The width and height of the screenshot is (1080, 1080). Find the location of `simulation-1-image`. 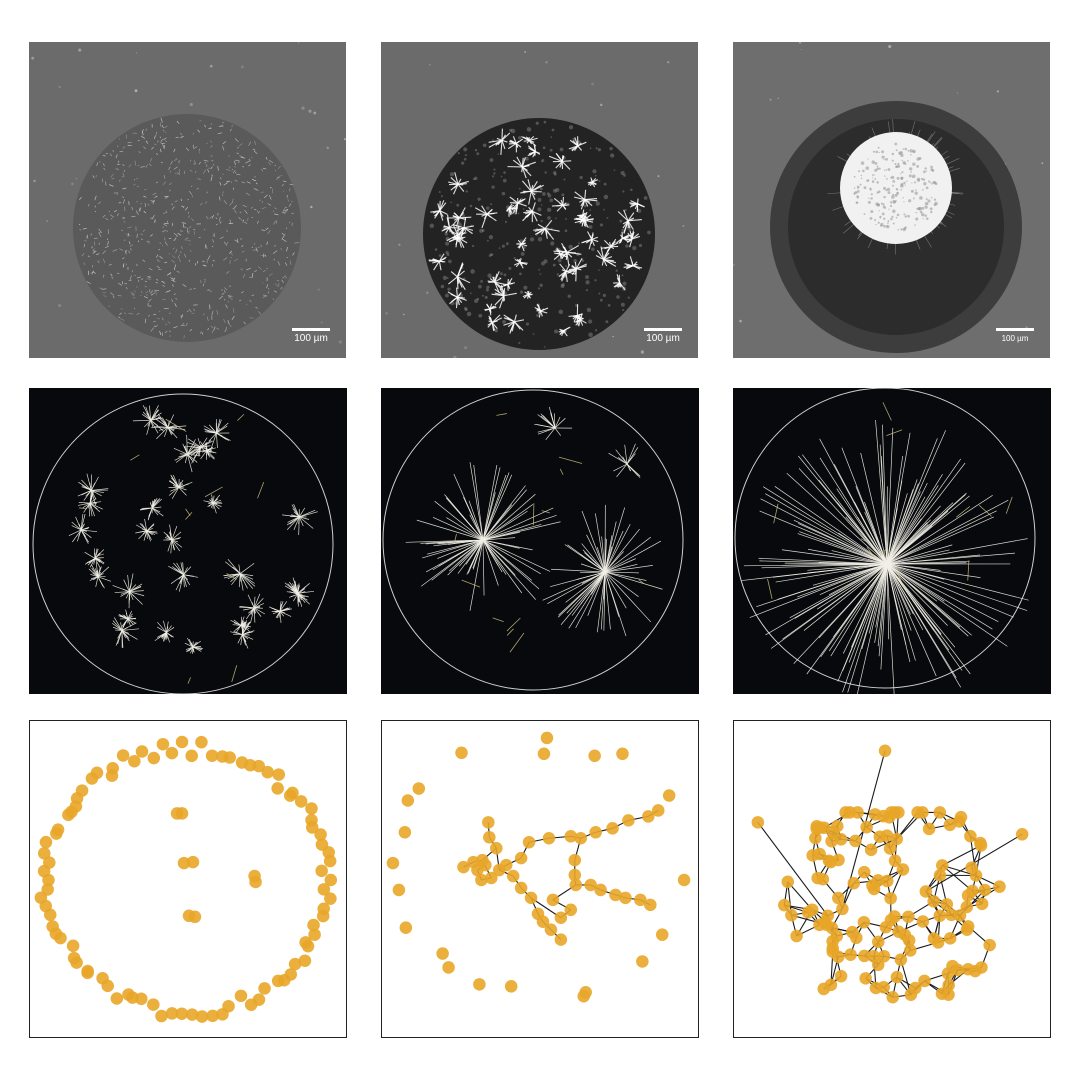

simulation-1-image is located at coordinates (188, 541).